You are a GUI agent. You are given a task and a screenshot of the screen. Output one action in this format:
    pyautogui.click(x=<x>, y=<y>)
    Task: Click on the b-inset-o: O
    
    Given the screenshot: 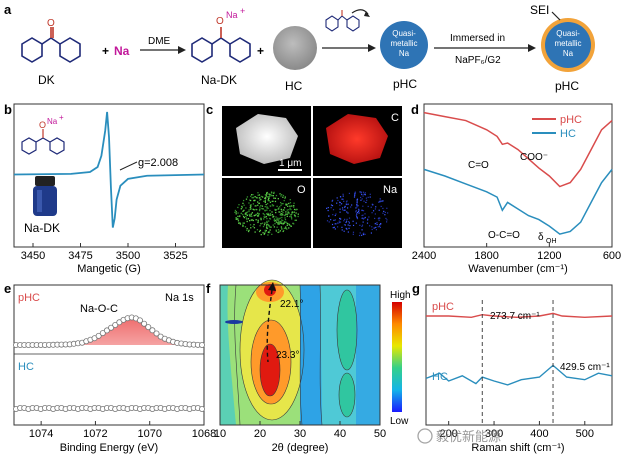 What is the action you would take?
    pyautogui.click(x=42, y=125)
    